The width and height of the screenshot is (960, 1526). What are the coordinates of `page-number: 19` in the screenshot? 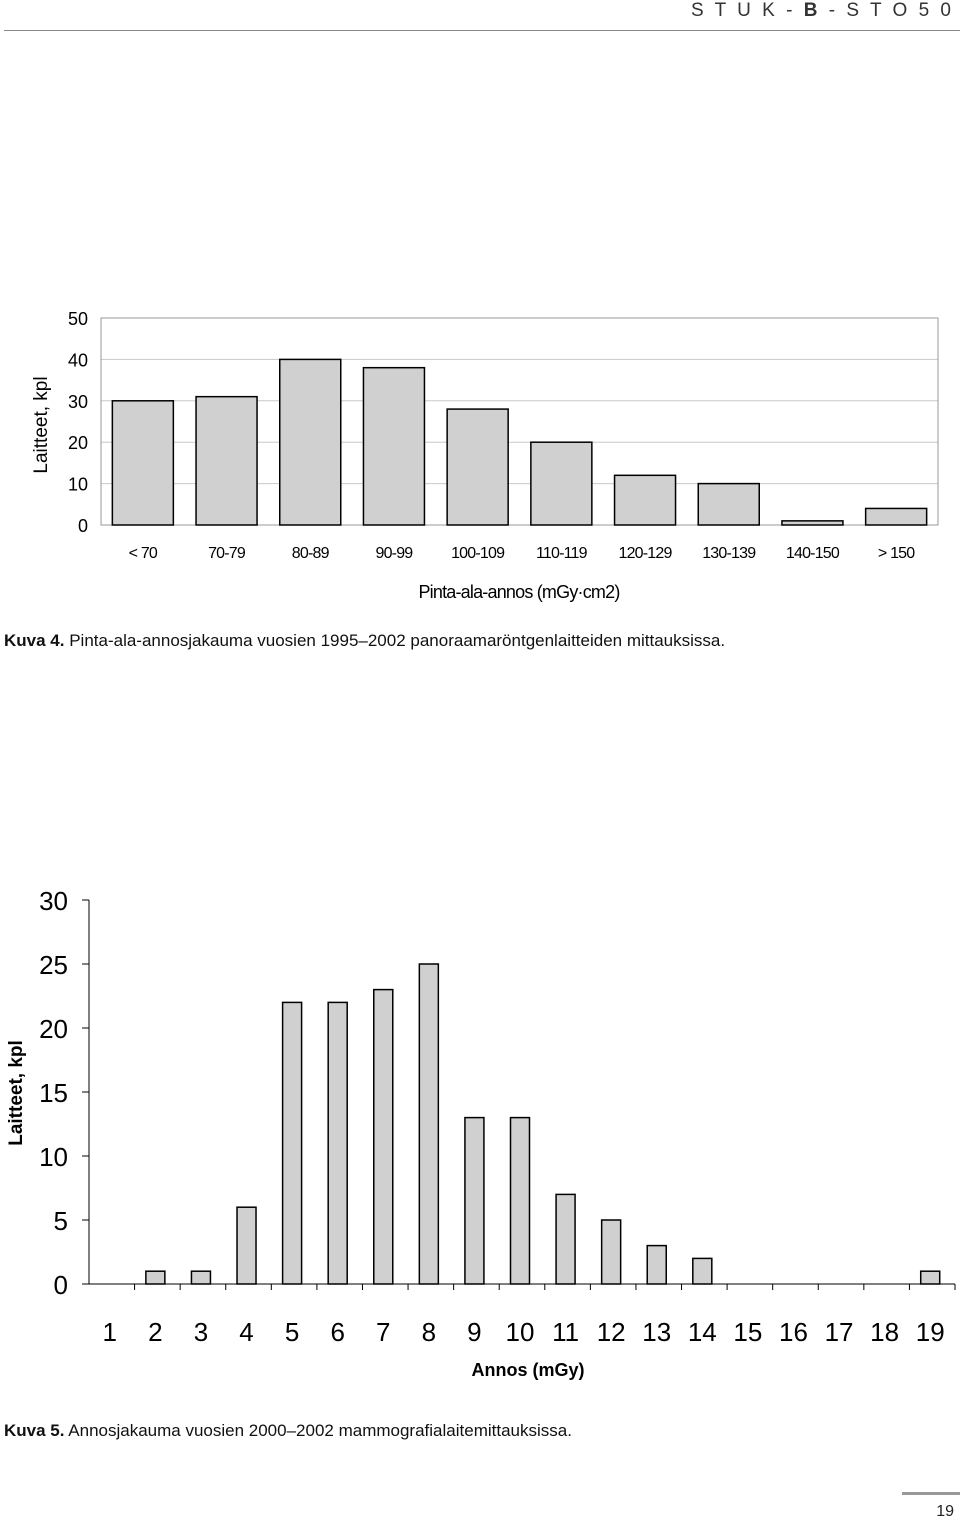 It's located at (945, 1511).